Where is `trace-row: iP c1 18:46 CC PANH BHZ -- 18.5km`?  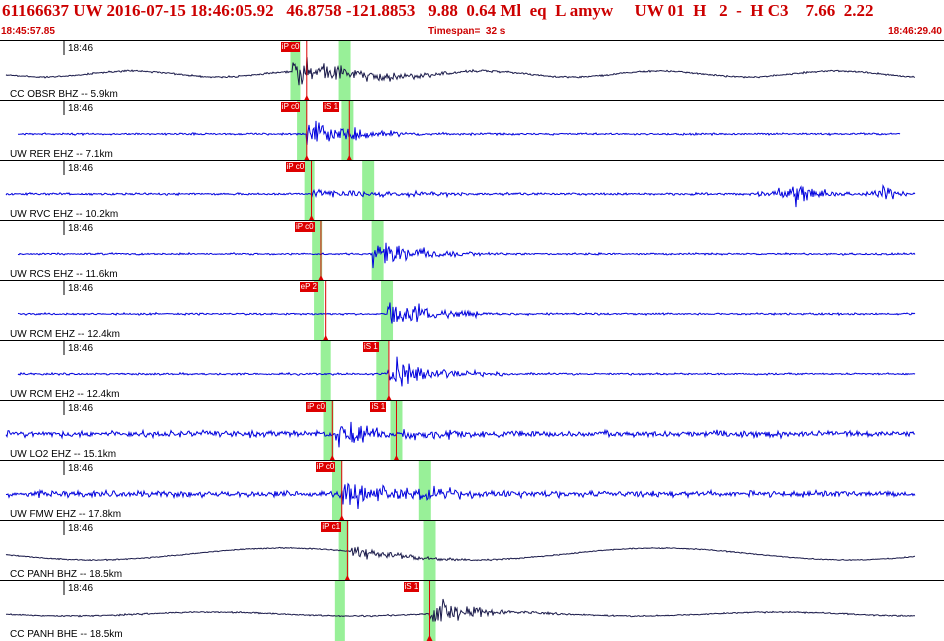
trace-row: iP c1 18:46 CC PANH BHZ -- 18.5km is located at coordinates (472, 550).